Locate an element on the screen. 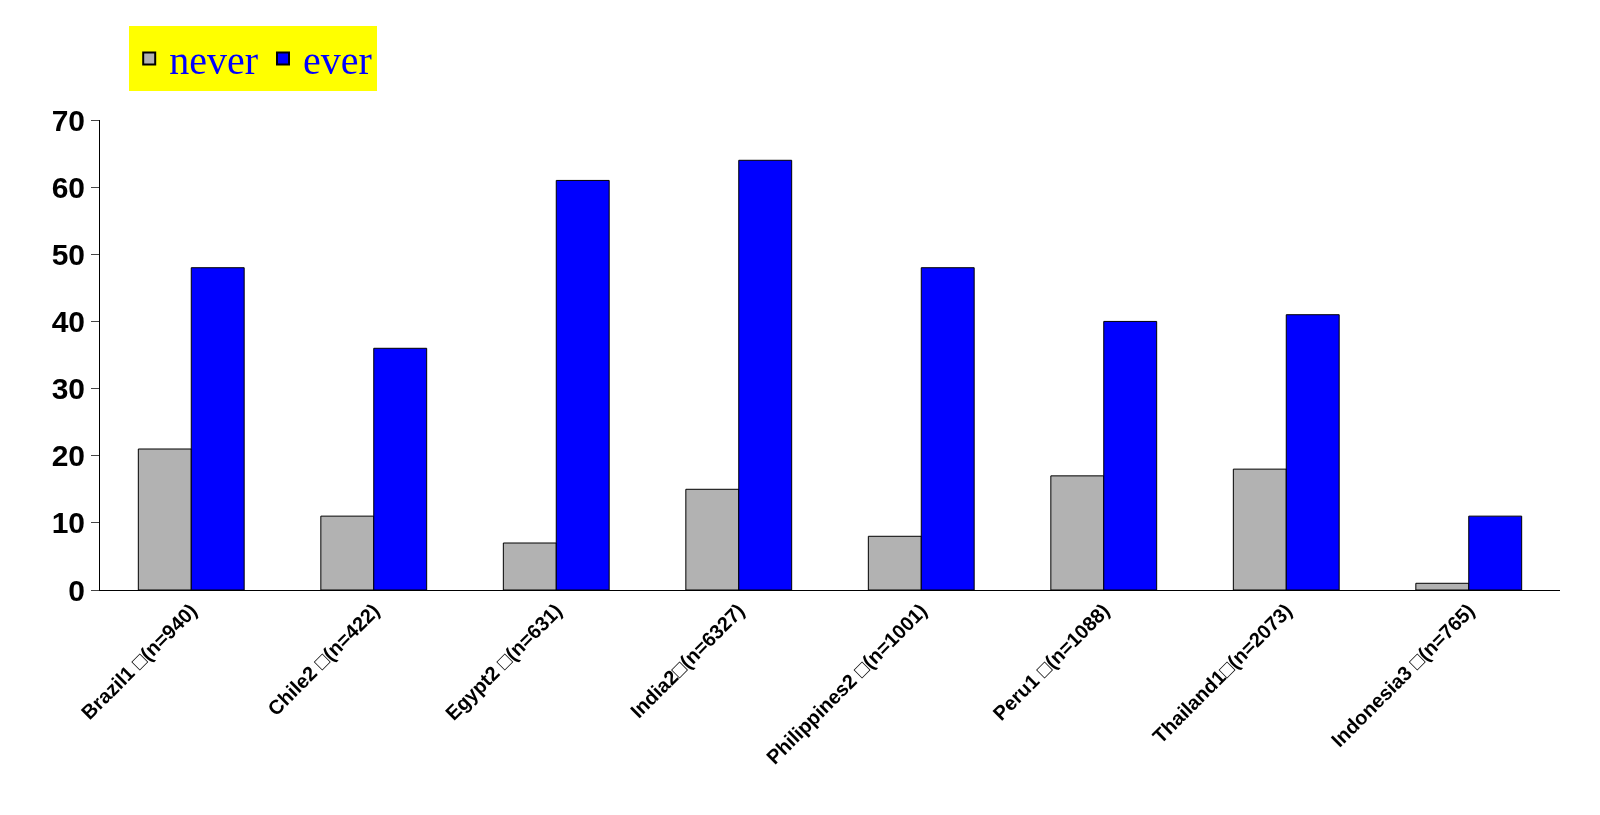 Image resolution: width=1600 pixels, height=815 pixels. y-tick-label: 10 is located at coordinates (68, 523).